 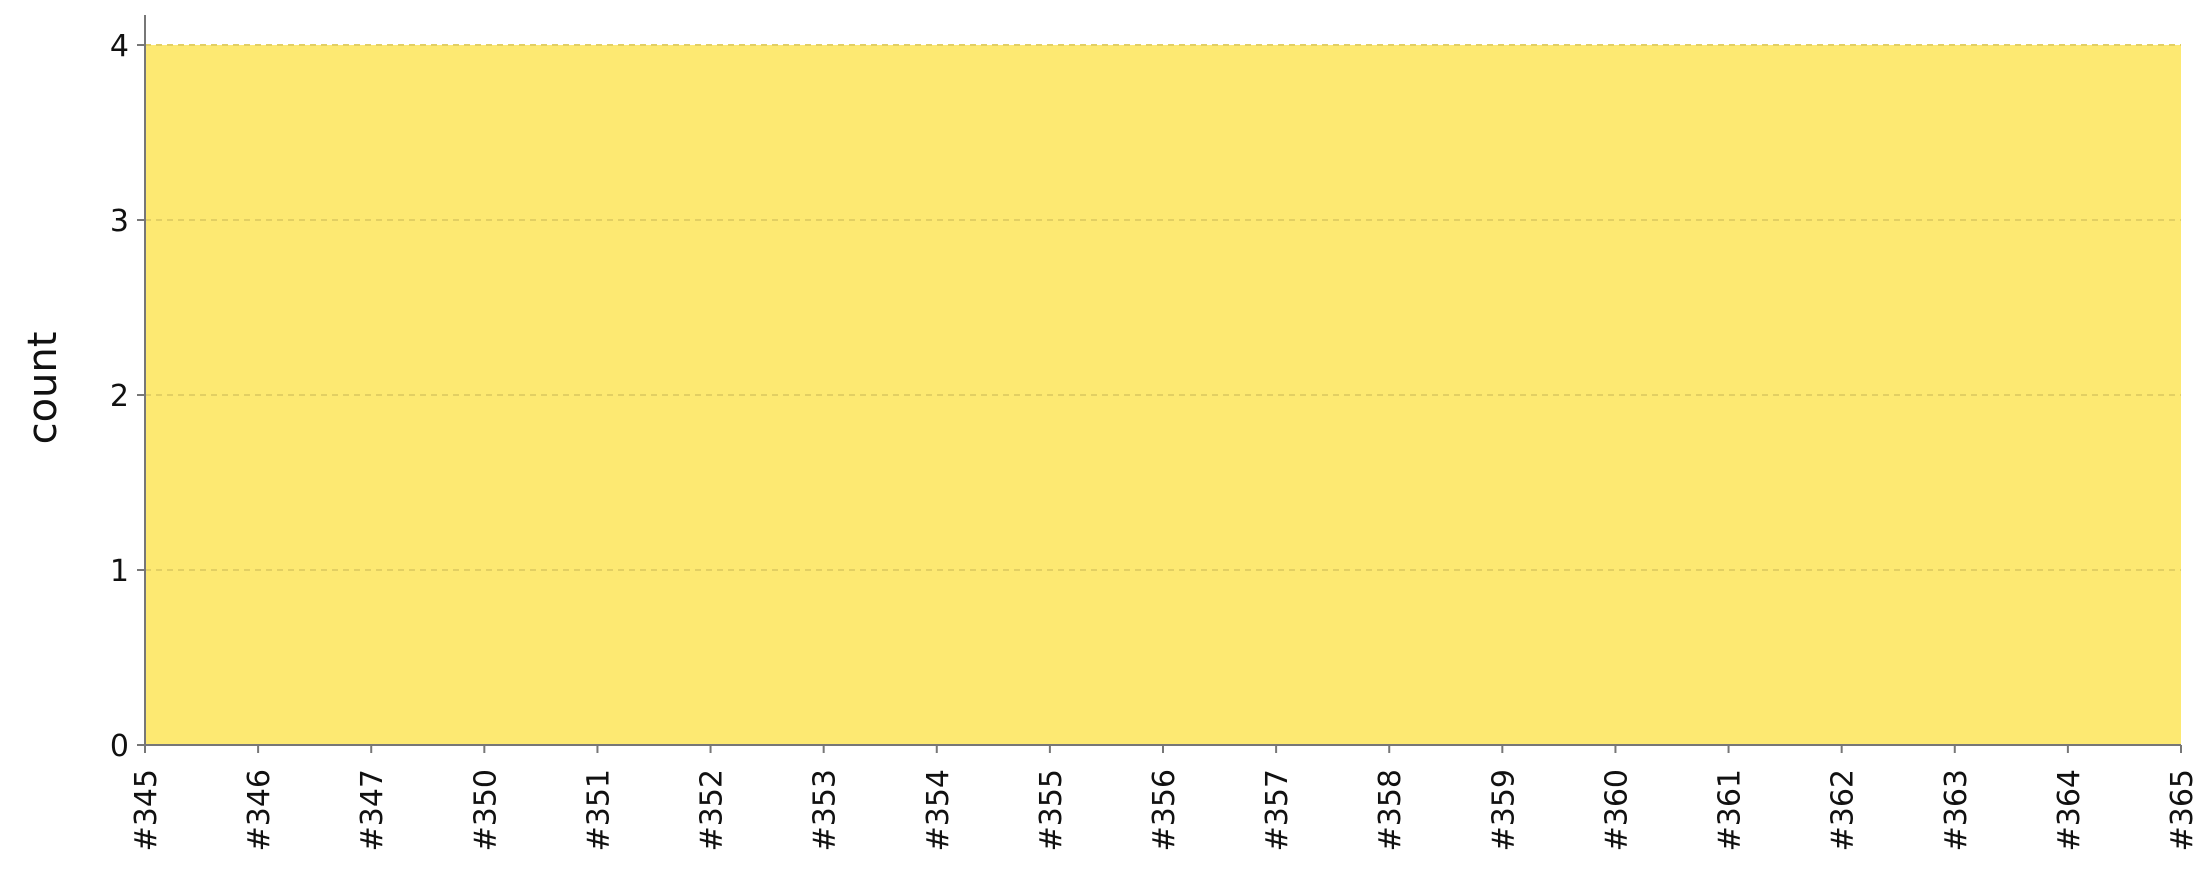 I want to click on x-tick-label: #353, so click(x=825, y=810).